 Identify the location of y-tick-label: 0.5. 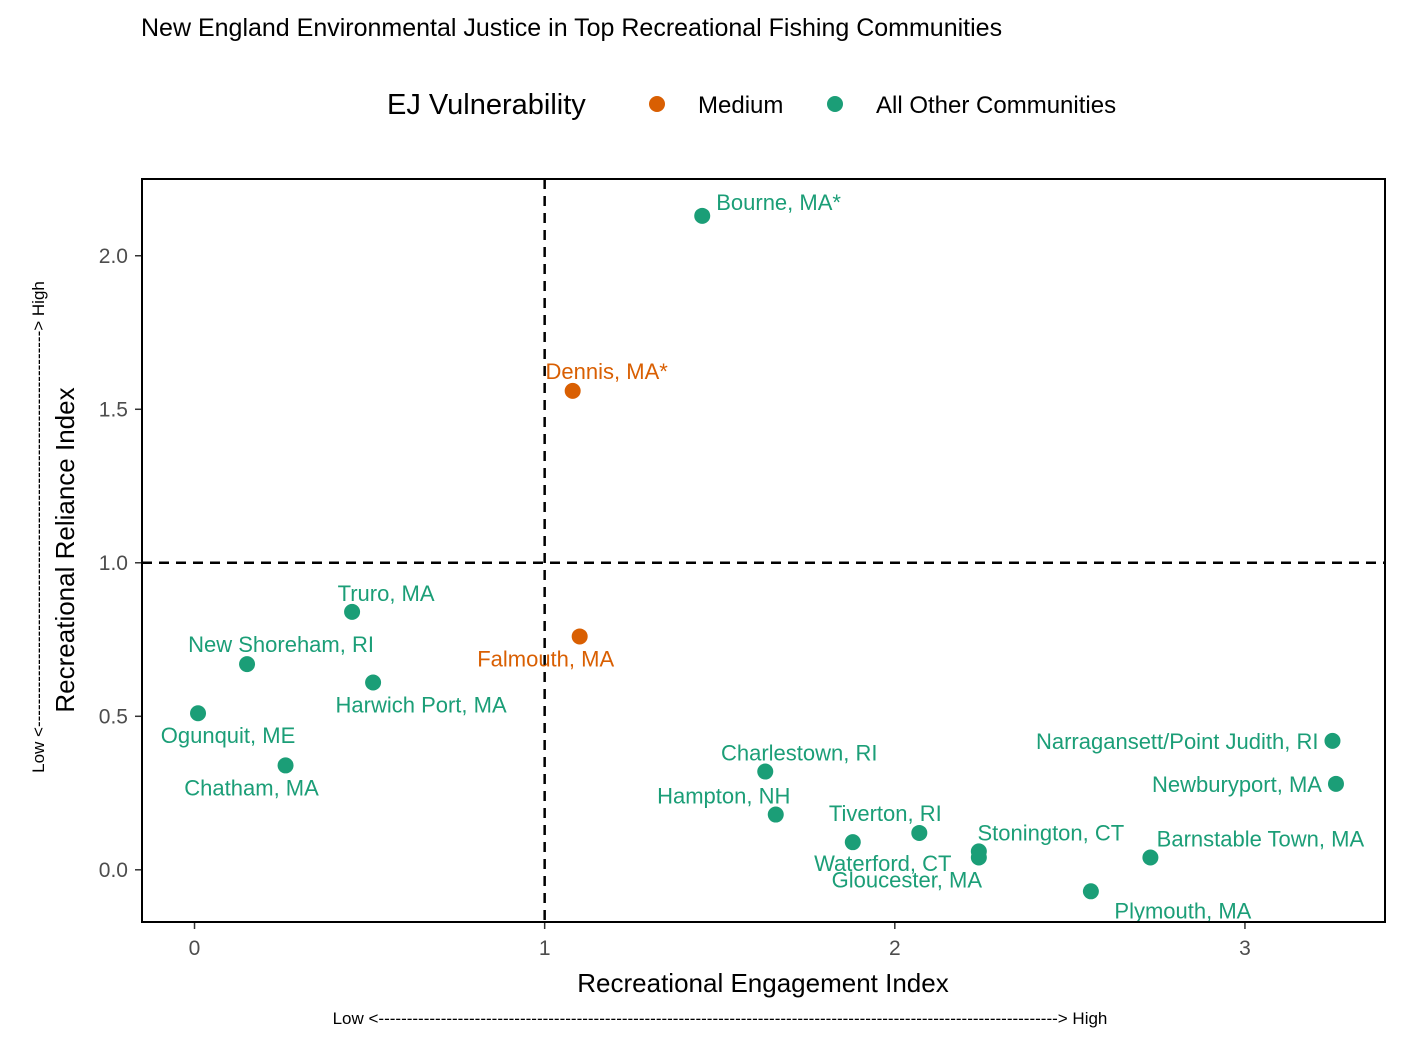
(113, 716).